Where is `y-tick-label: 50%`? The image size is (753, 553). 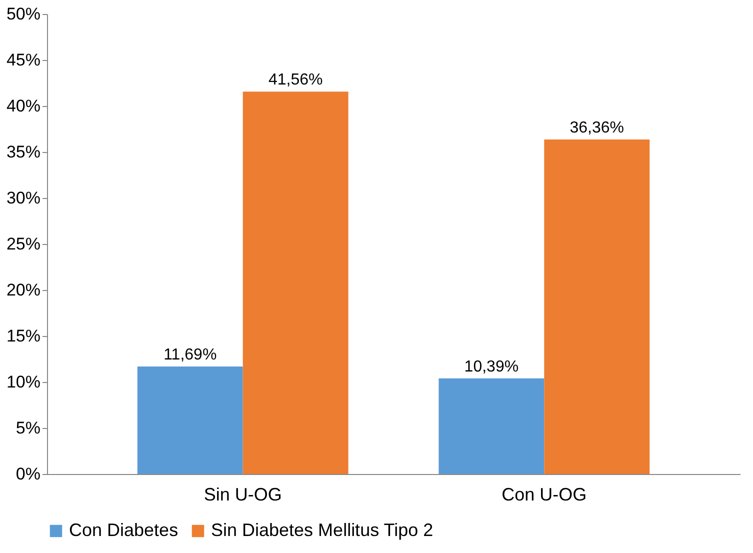 y-tick-label: 50% is located at coordinates (23, 14).